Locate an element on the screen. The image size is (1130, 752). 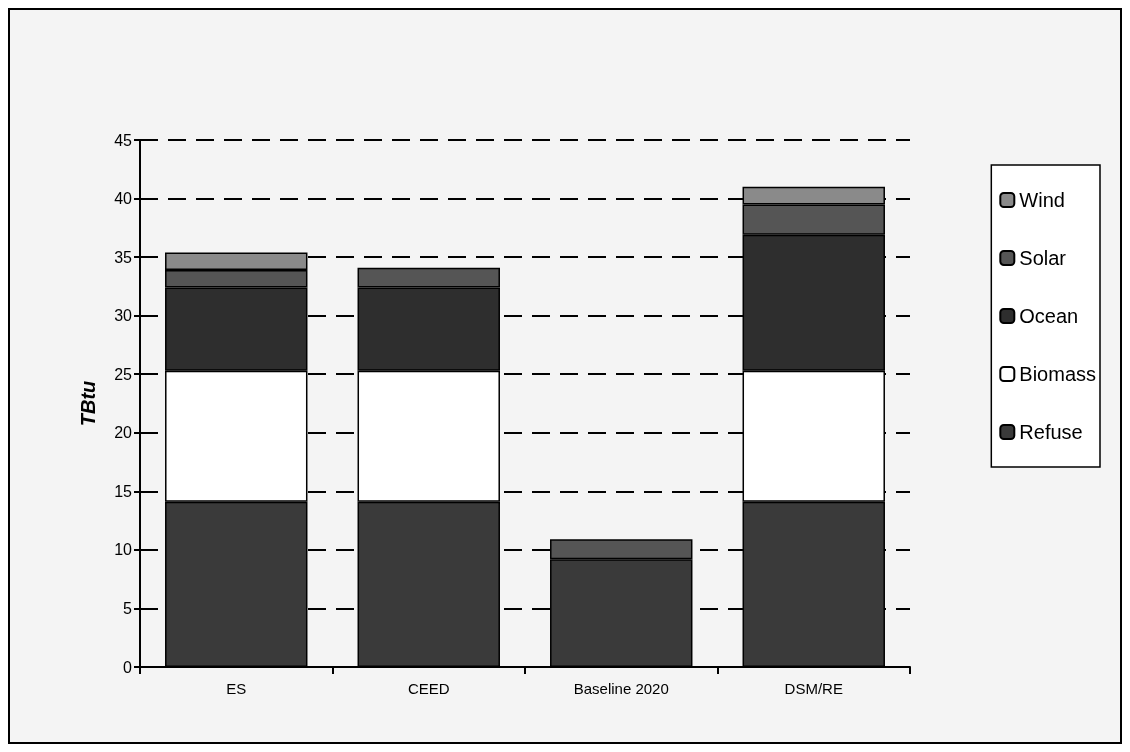
y-tick-label: 20 is located at coordinates (123, 433).